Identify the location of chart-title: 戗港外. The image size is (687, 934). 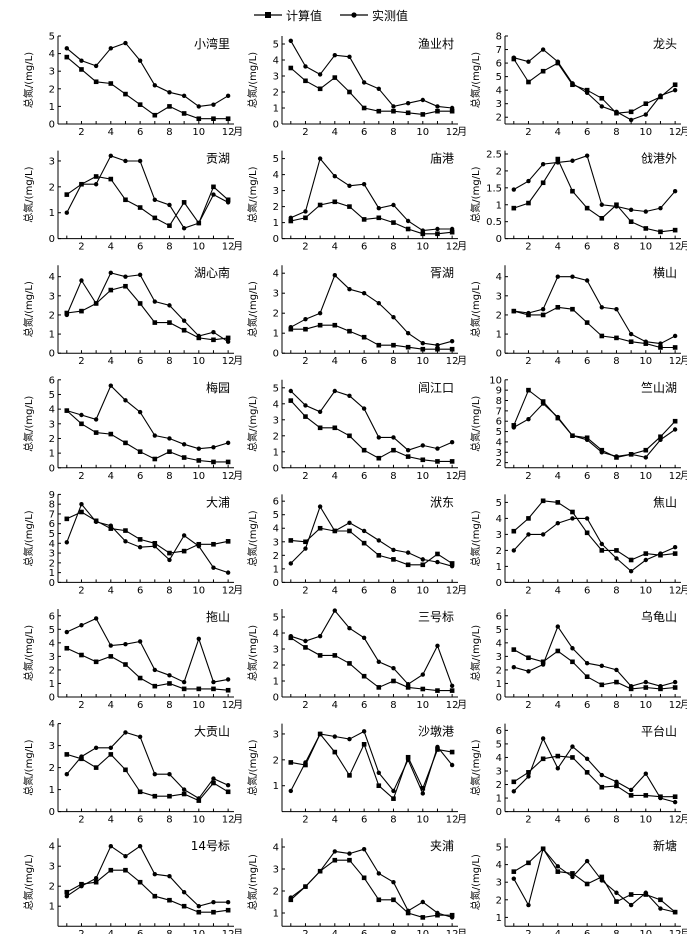
(659, 159).